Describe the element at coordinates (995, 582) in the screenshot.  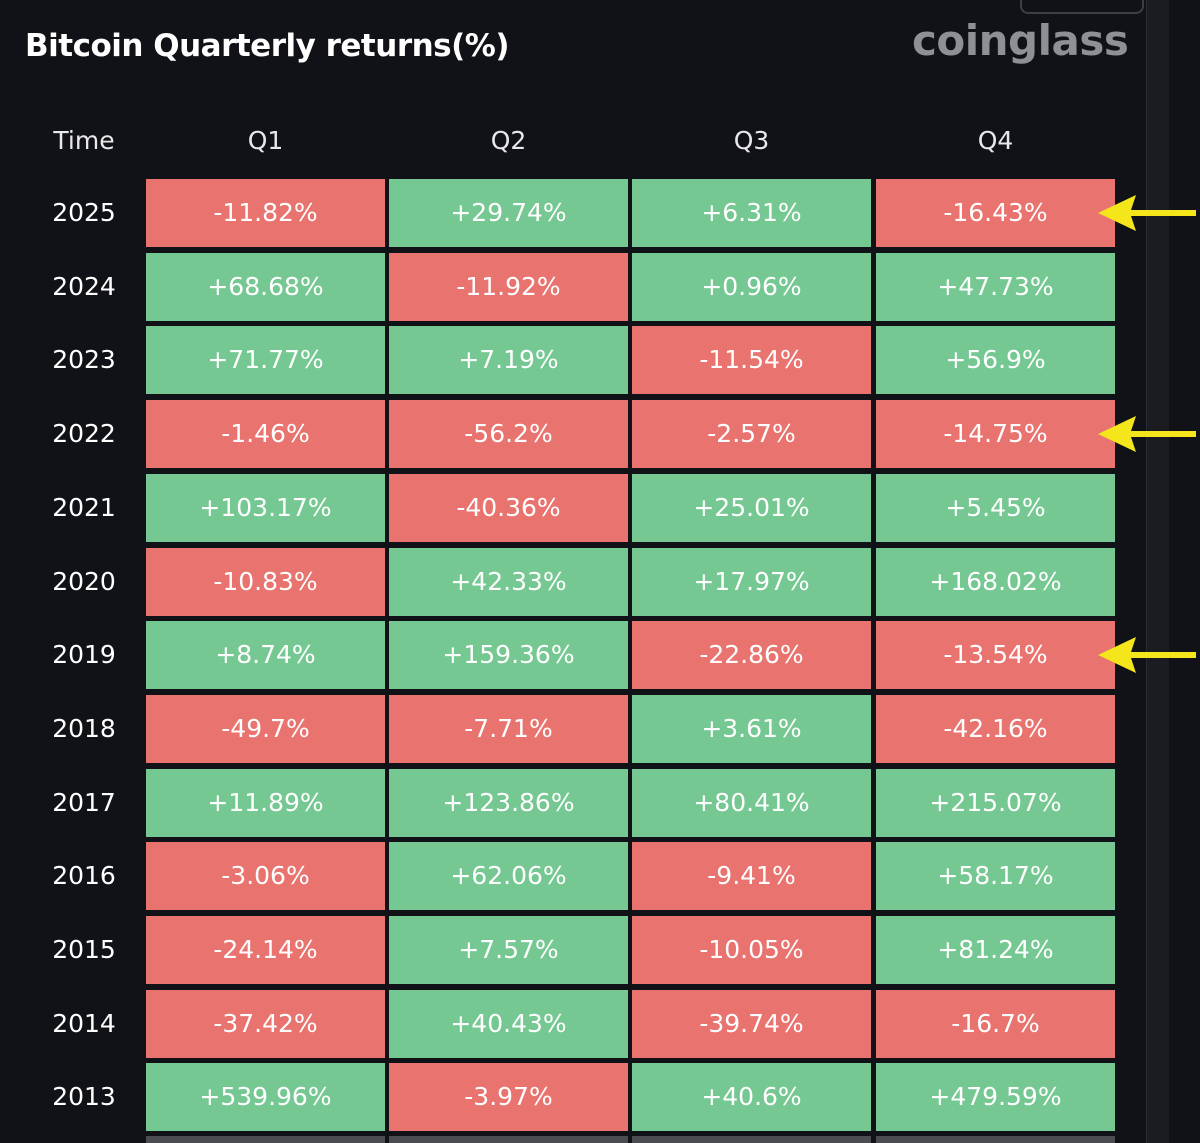
I see `cell-2020-q4: +168.02%` at that location.